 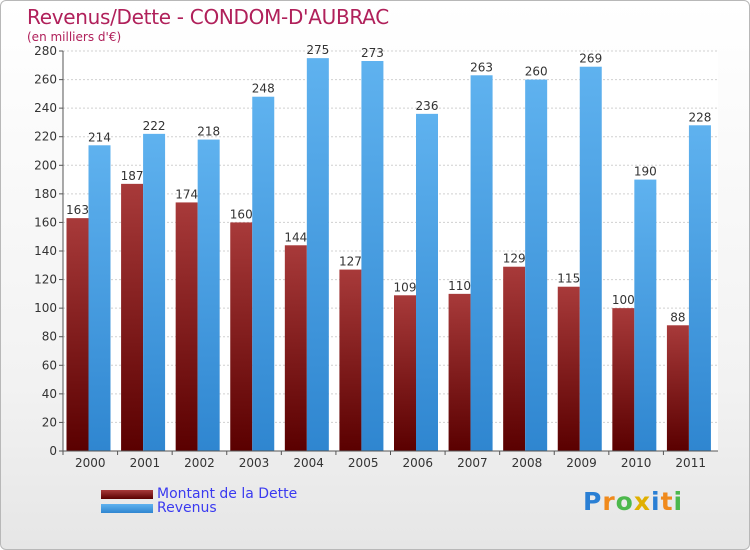 What do you see at coordinates (527, 463) in the screenshot?
I see `x-tick-label: 2008` at bounding box center [527, 463].